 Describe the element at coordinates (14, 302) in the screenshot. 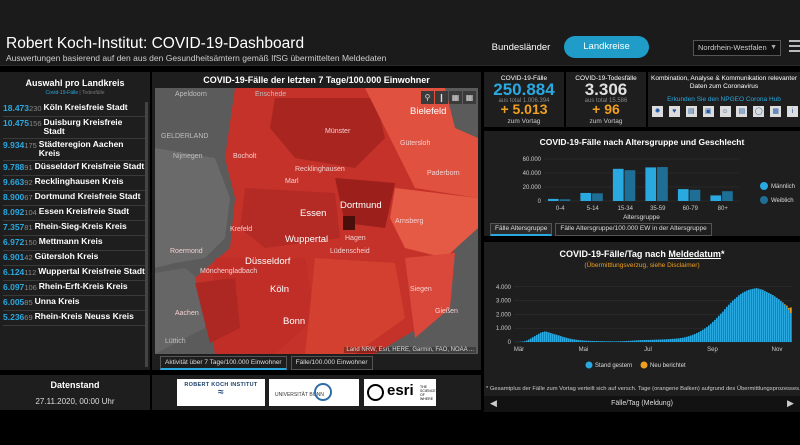

I see `list-item-cases: 6.005` at that location.